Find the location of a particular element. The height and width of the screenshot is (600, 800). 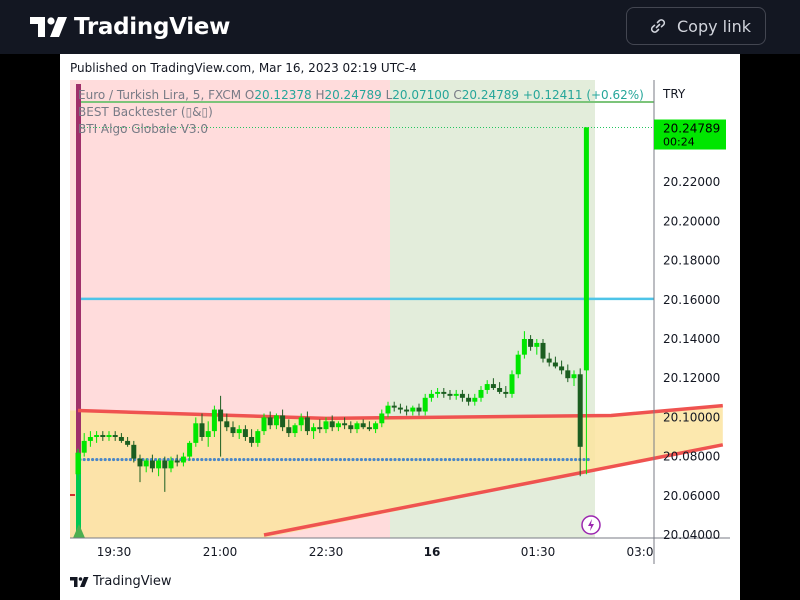

indicator-tick is located at coordinates (72, 495).